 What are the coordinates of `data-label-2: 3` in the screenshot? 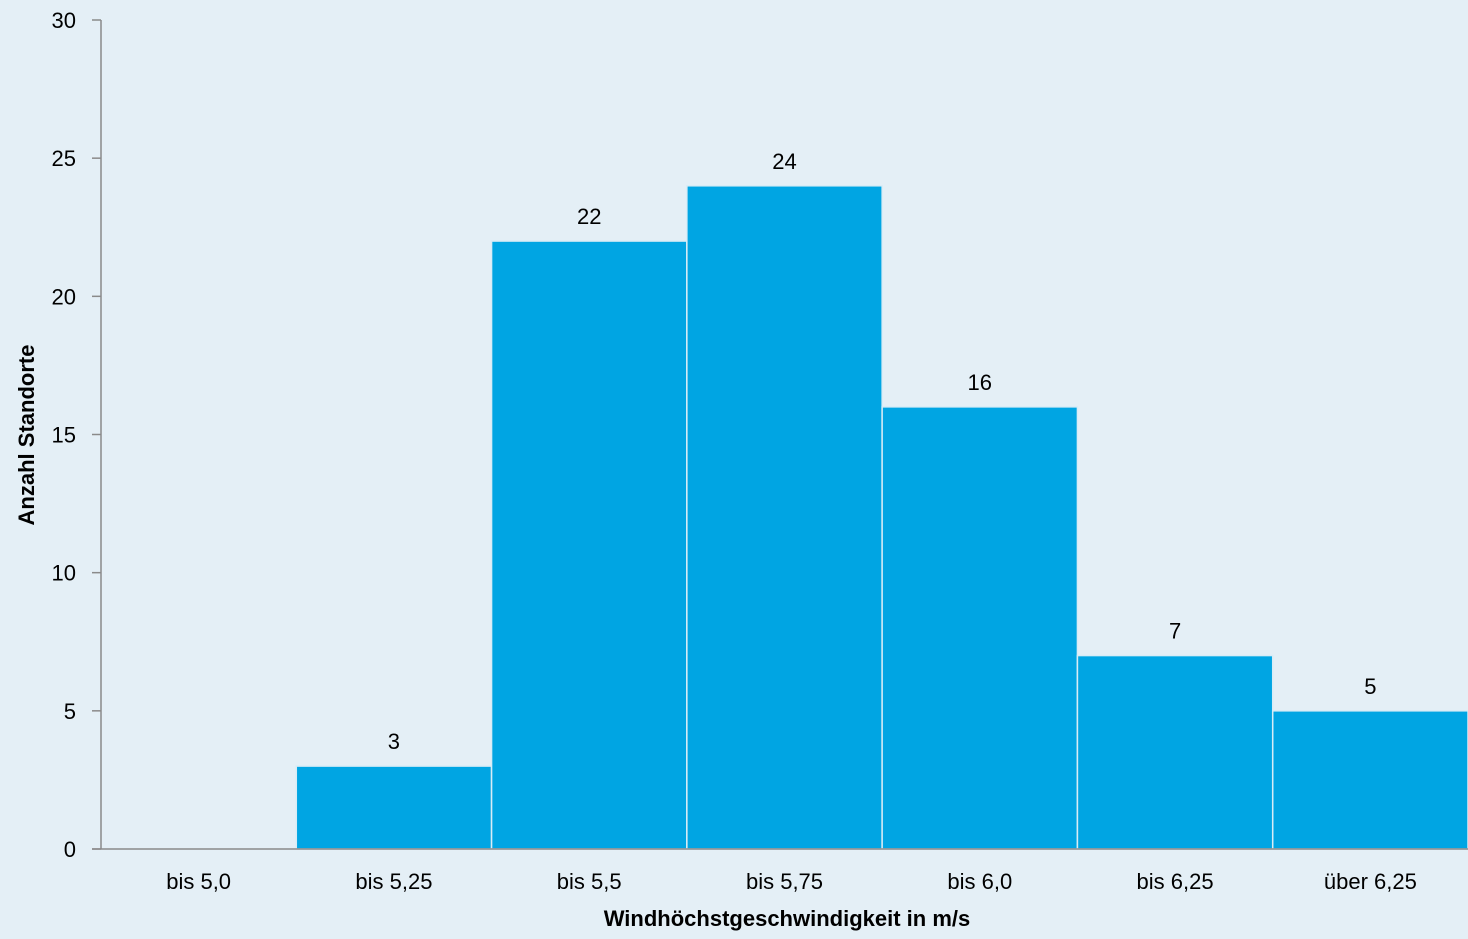 It's located at (394, 741).